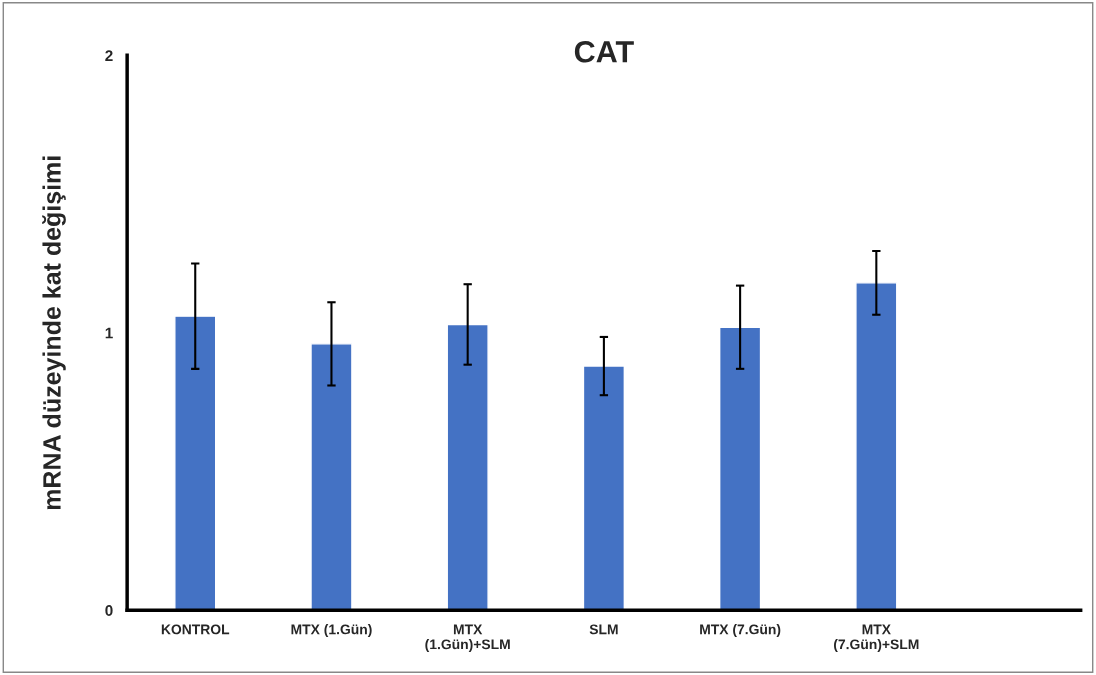 The height and width of the screenshot is (675, 1096). What do you see at coordinates (604, 51) in the screenshot?
I see `chart-title: CAT` at bounding box center [604, 51].